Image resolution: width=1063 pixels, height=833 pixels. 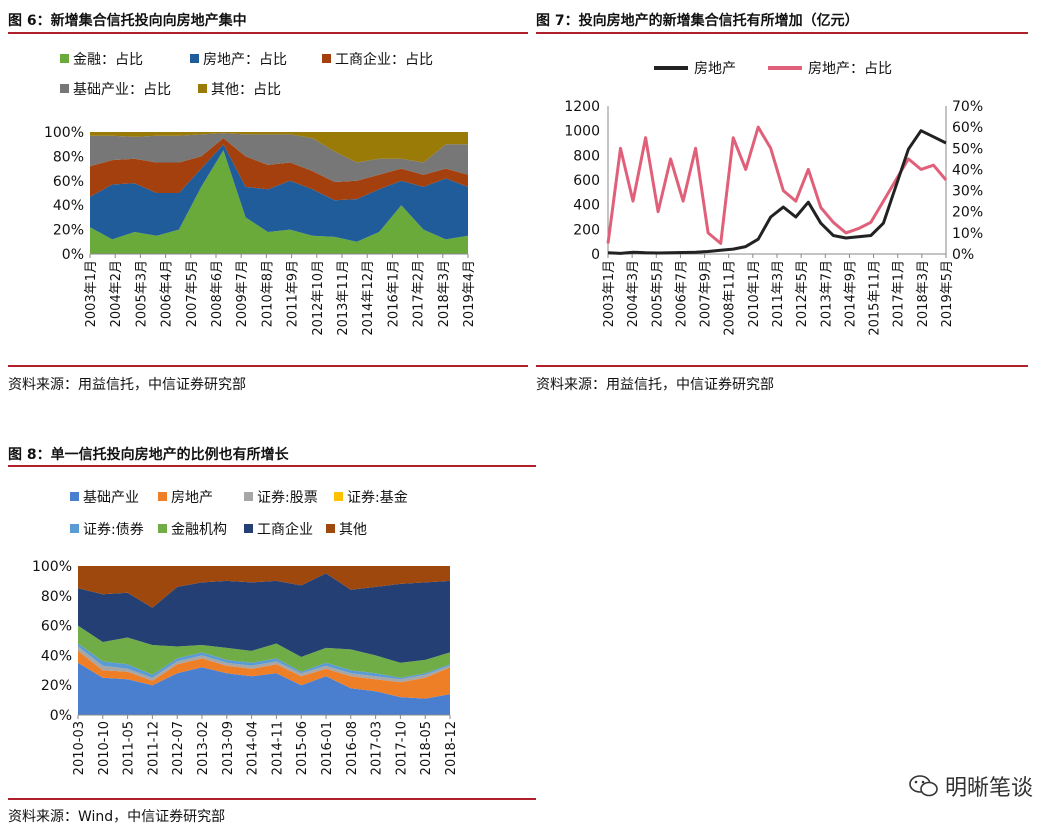 What do you see at coordinates (655, 385) in the screenshot?
I see `fig7-source: 资料来源：用益信托，中信证券研究部` at bounding box center [655, 385].